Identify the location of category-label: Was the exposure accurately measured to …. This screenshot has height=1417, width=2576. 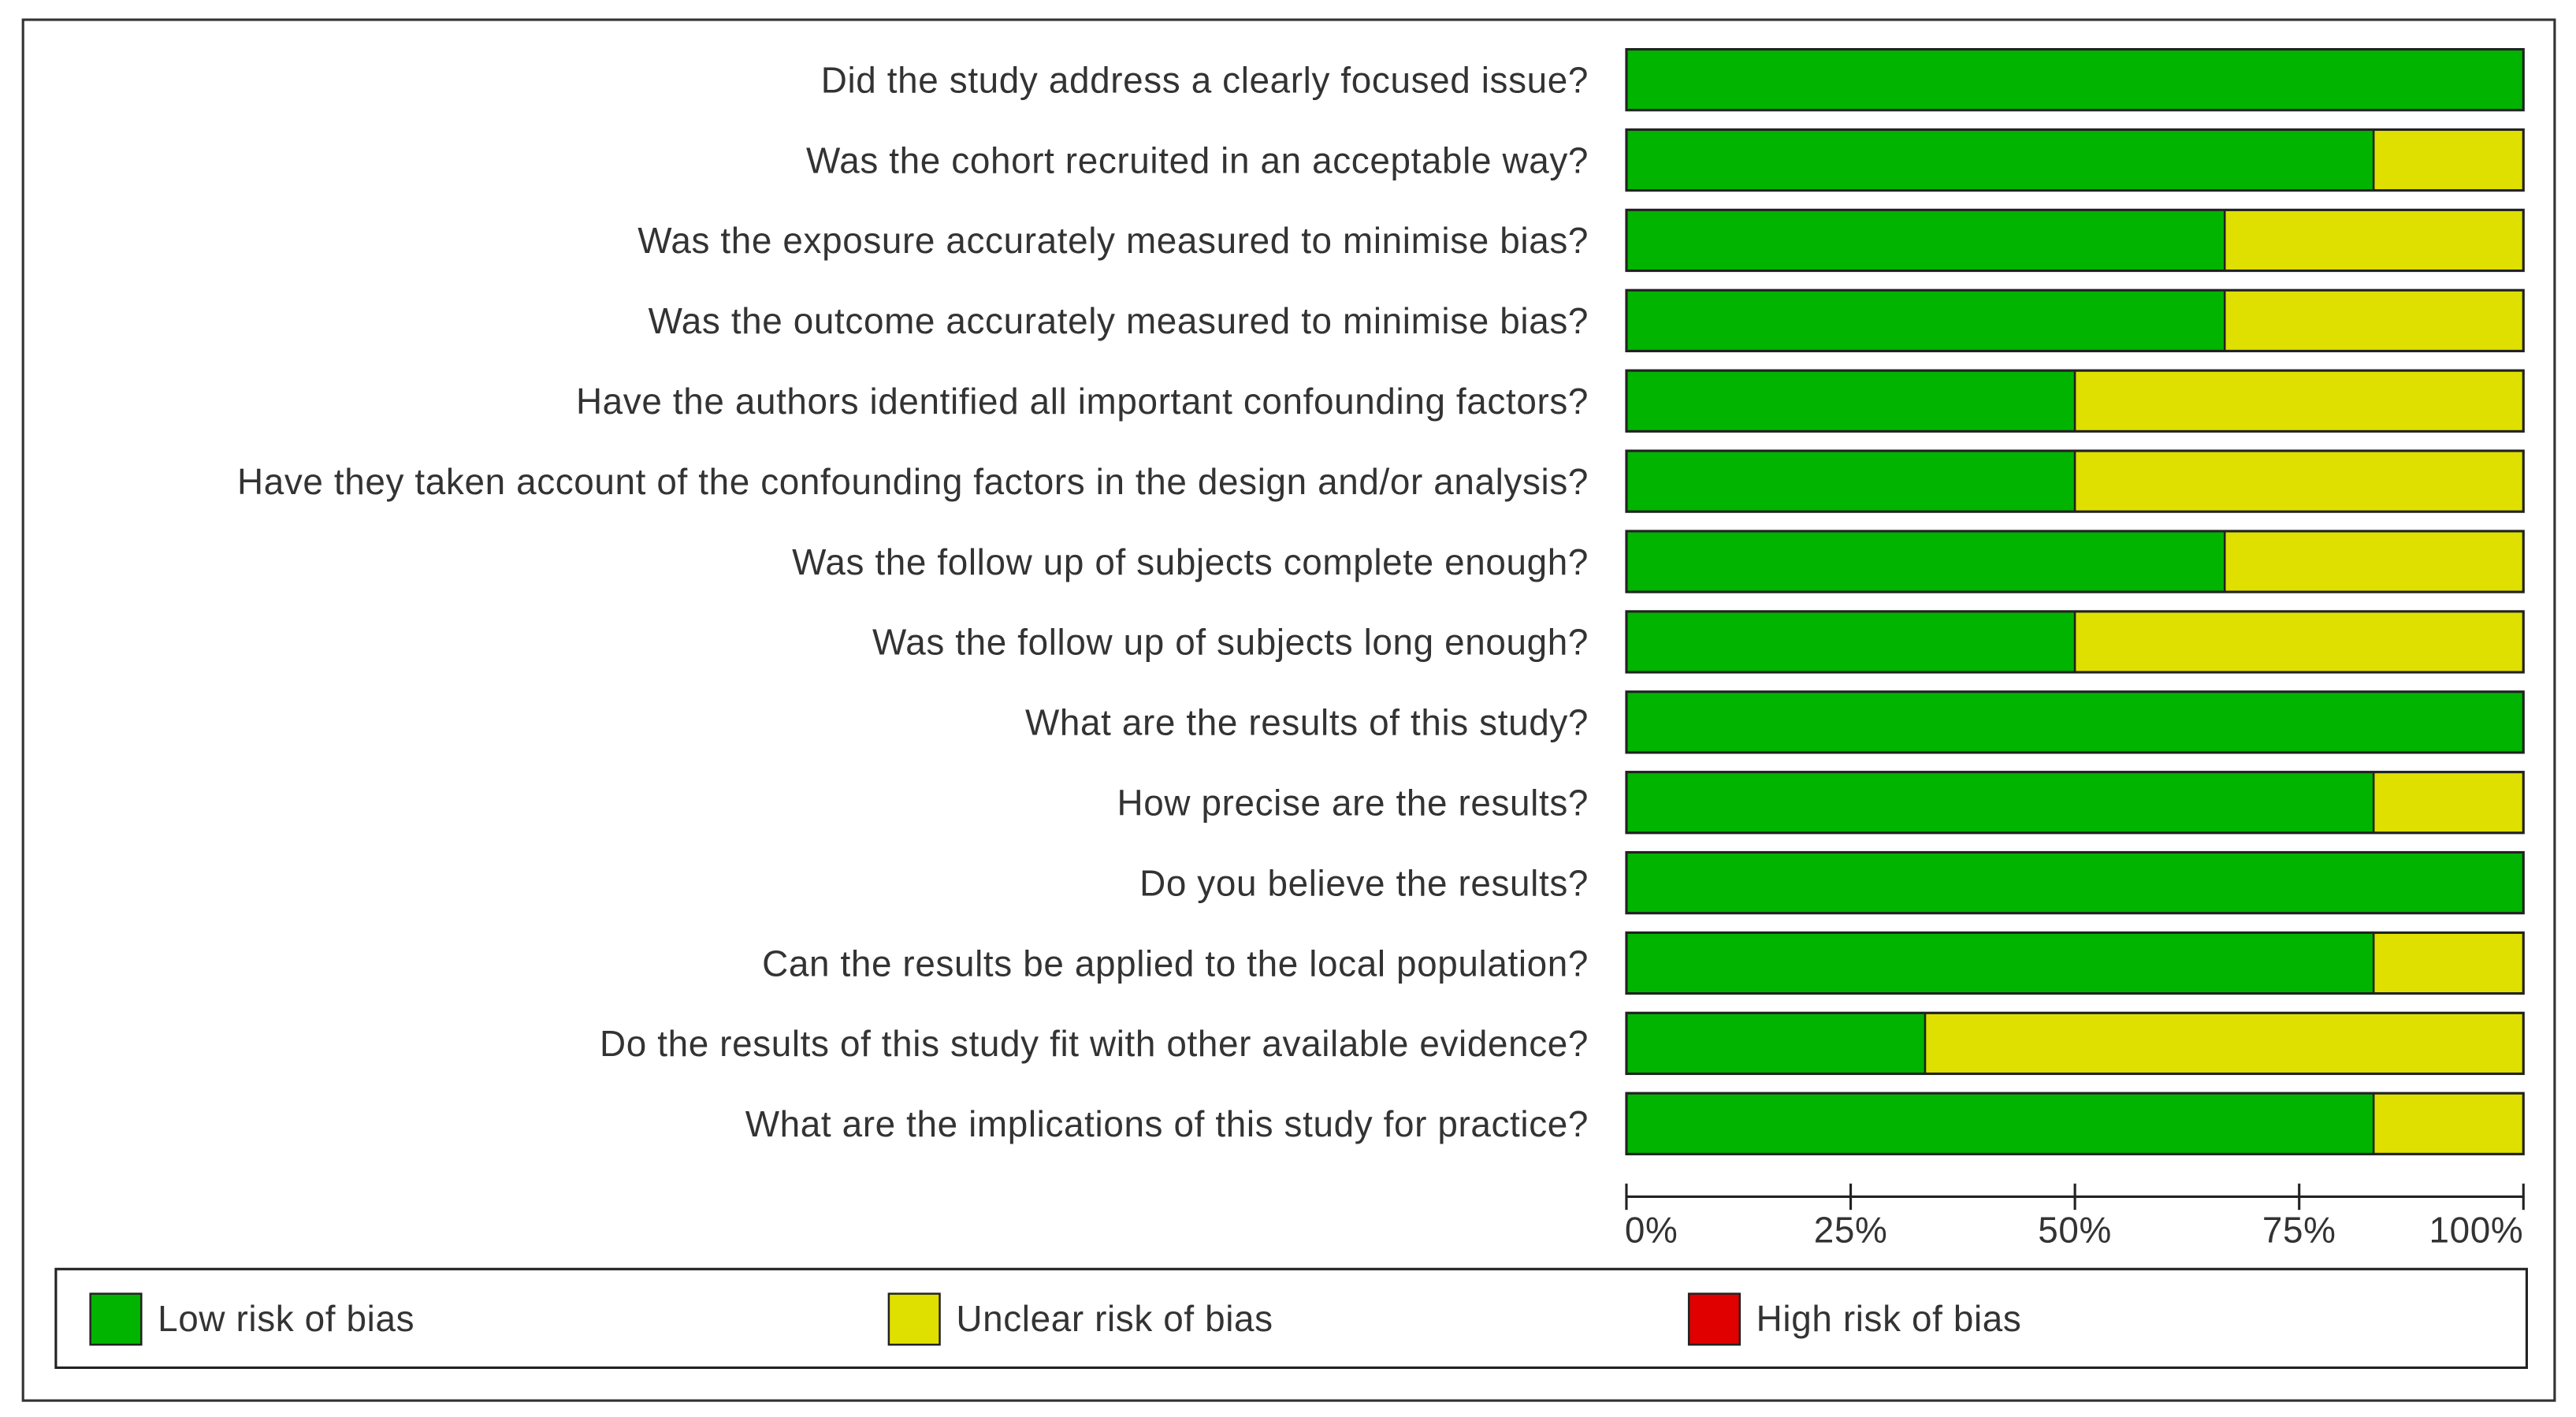
(1113, 240).